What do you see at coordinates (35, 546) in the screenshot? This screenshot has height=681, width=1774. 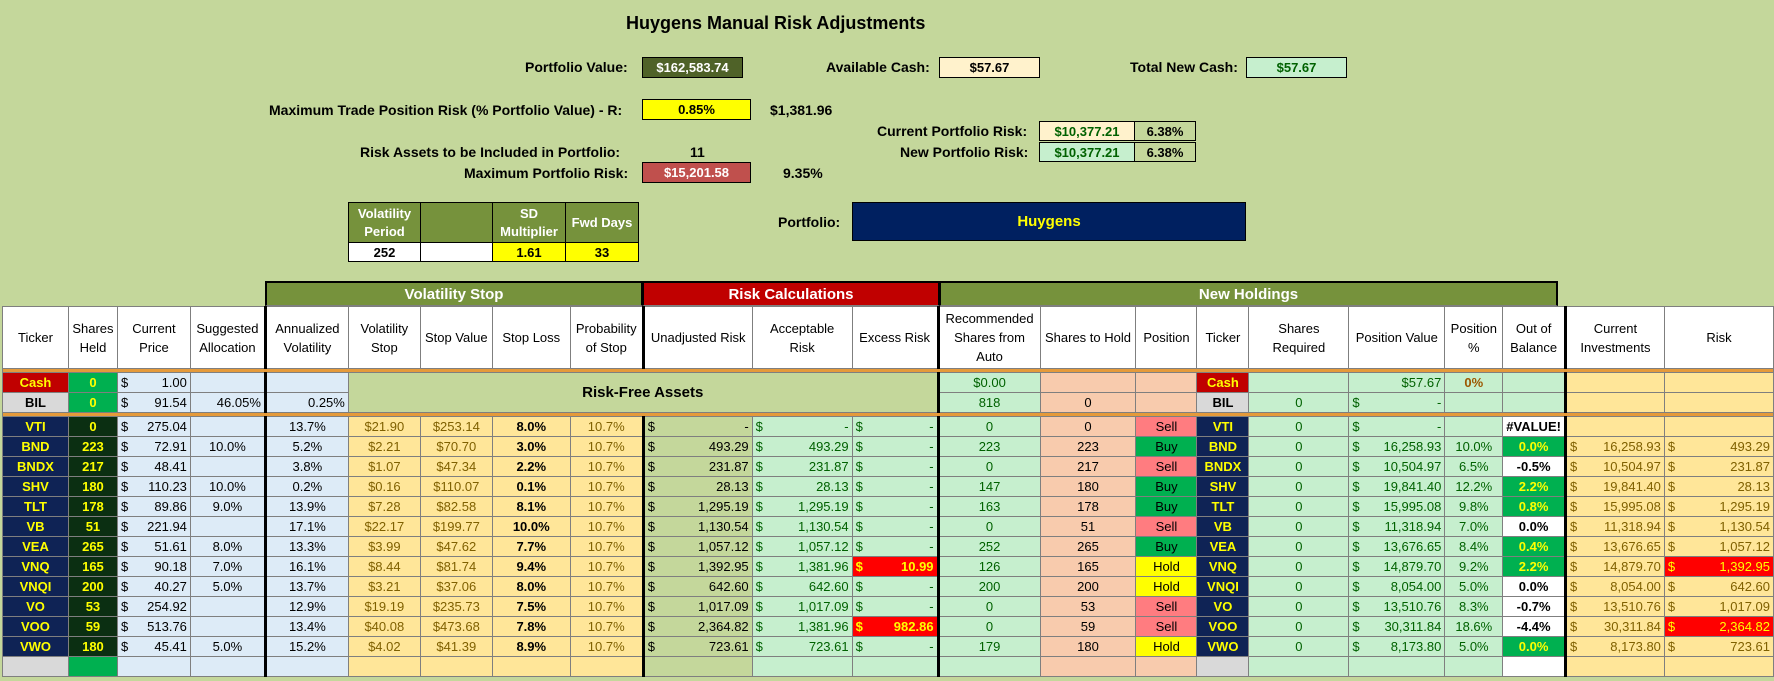 I see `ticker-cell: VEA` at bounding box center [35, 546].